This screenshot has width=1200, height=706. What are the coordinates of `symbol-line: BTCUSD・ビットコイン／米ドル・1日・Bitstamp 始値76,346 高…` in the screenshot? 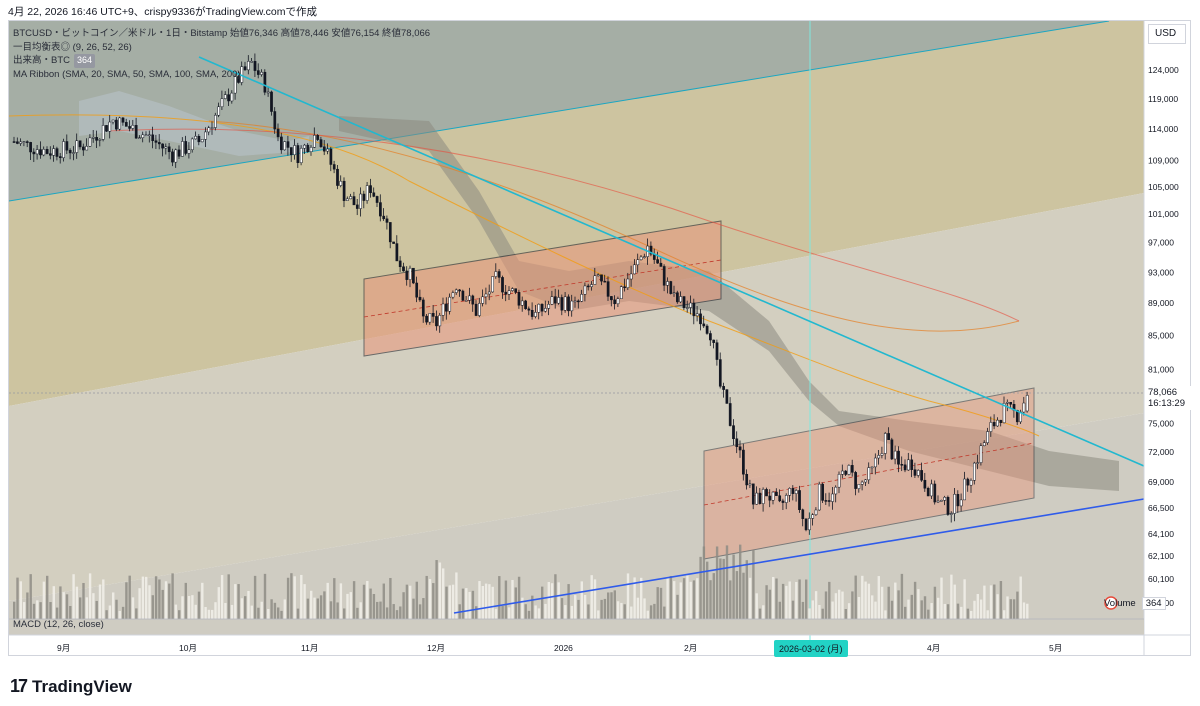 It's located at (222, 33).